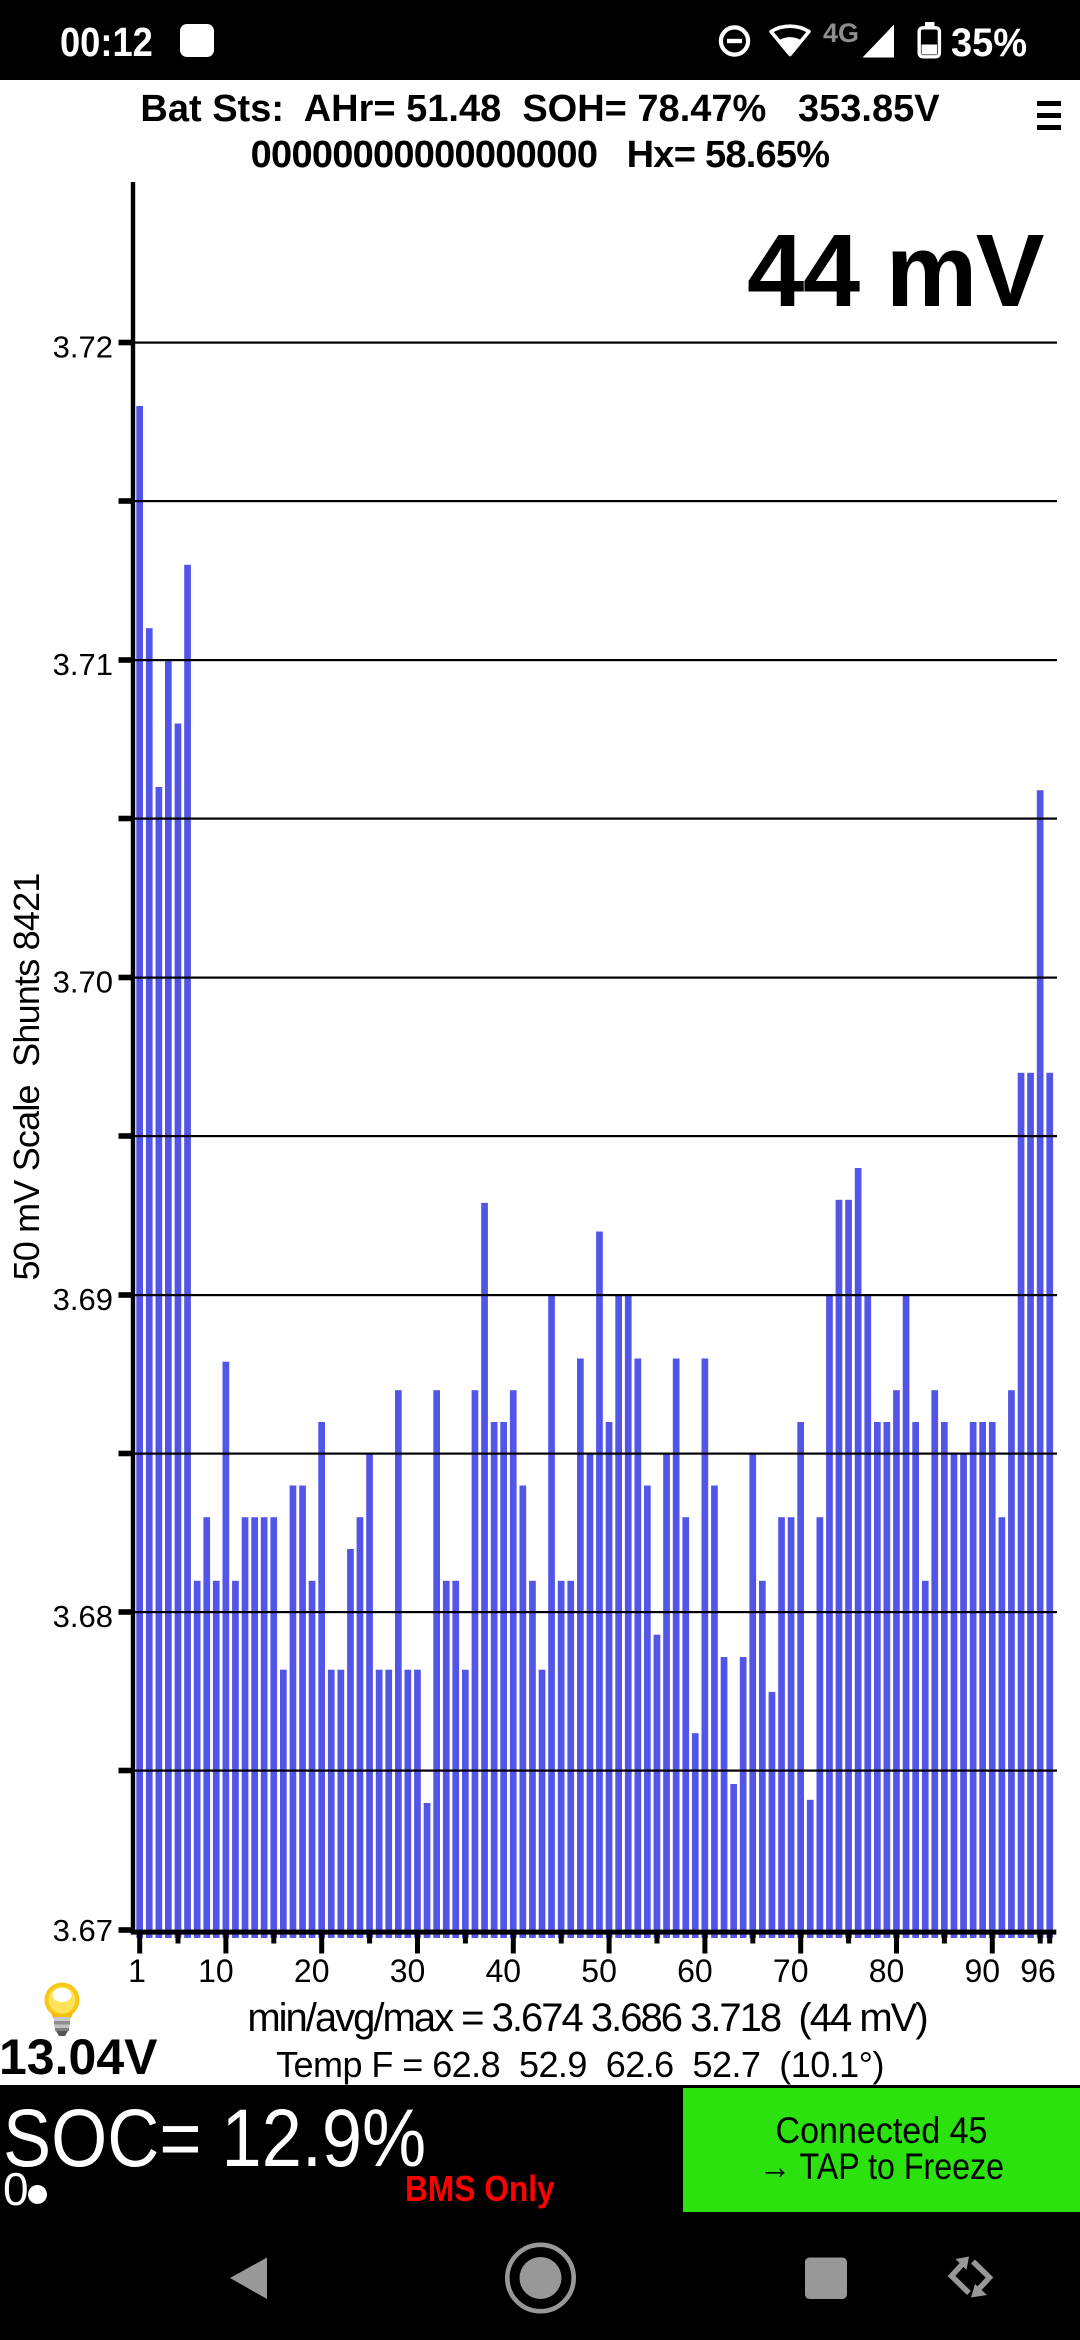  What do you see at coordinates (1038, 1971) in the screenshot?
I see `svg-text: 96` at bounding box center [1038, 1971].